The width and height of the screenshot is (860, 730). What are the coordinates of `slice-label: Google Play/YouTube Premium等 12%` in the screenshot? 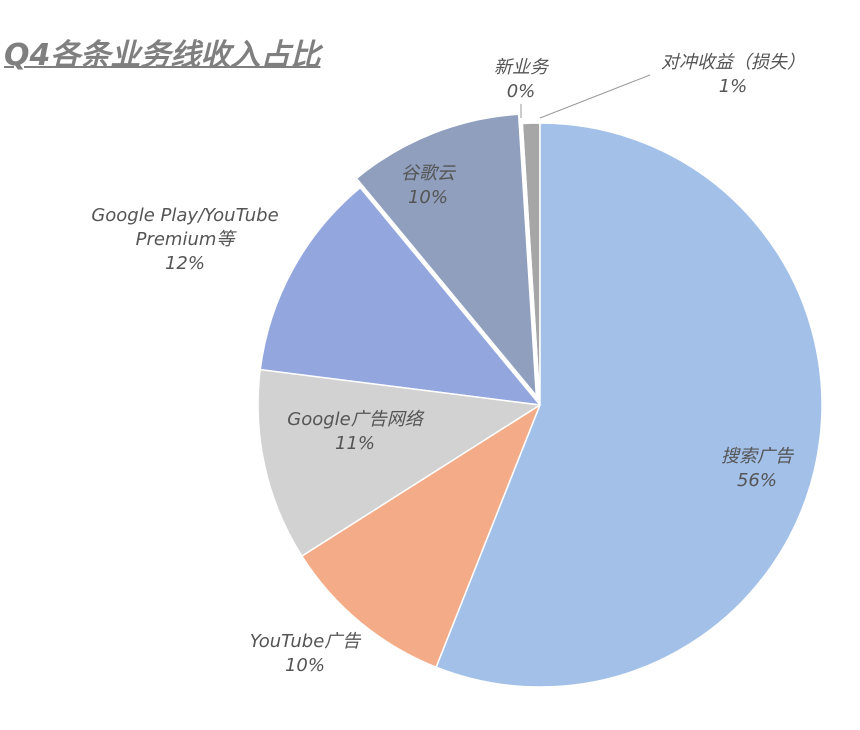 It's located at (185, 240).